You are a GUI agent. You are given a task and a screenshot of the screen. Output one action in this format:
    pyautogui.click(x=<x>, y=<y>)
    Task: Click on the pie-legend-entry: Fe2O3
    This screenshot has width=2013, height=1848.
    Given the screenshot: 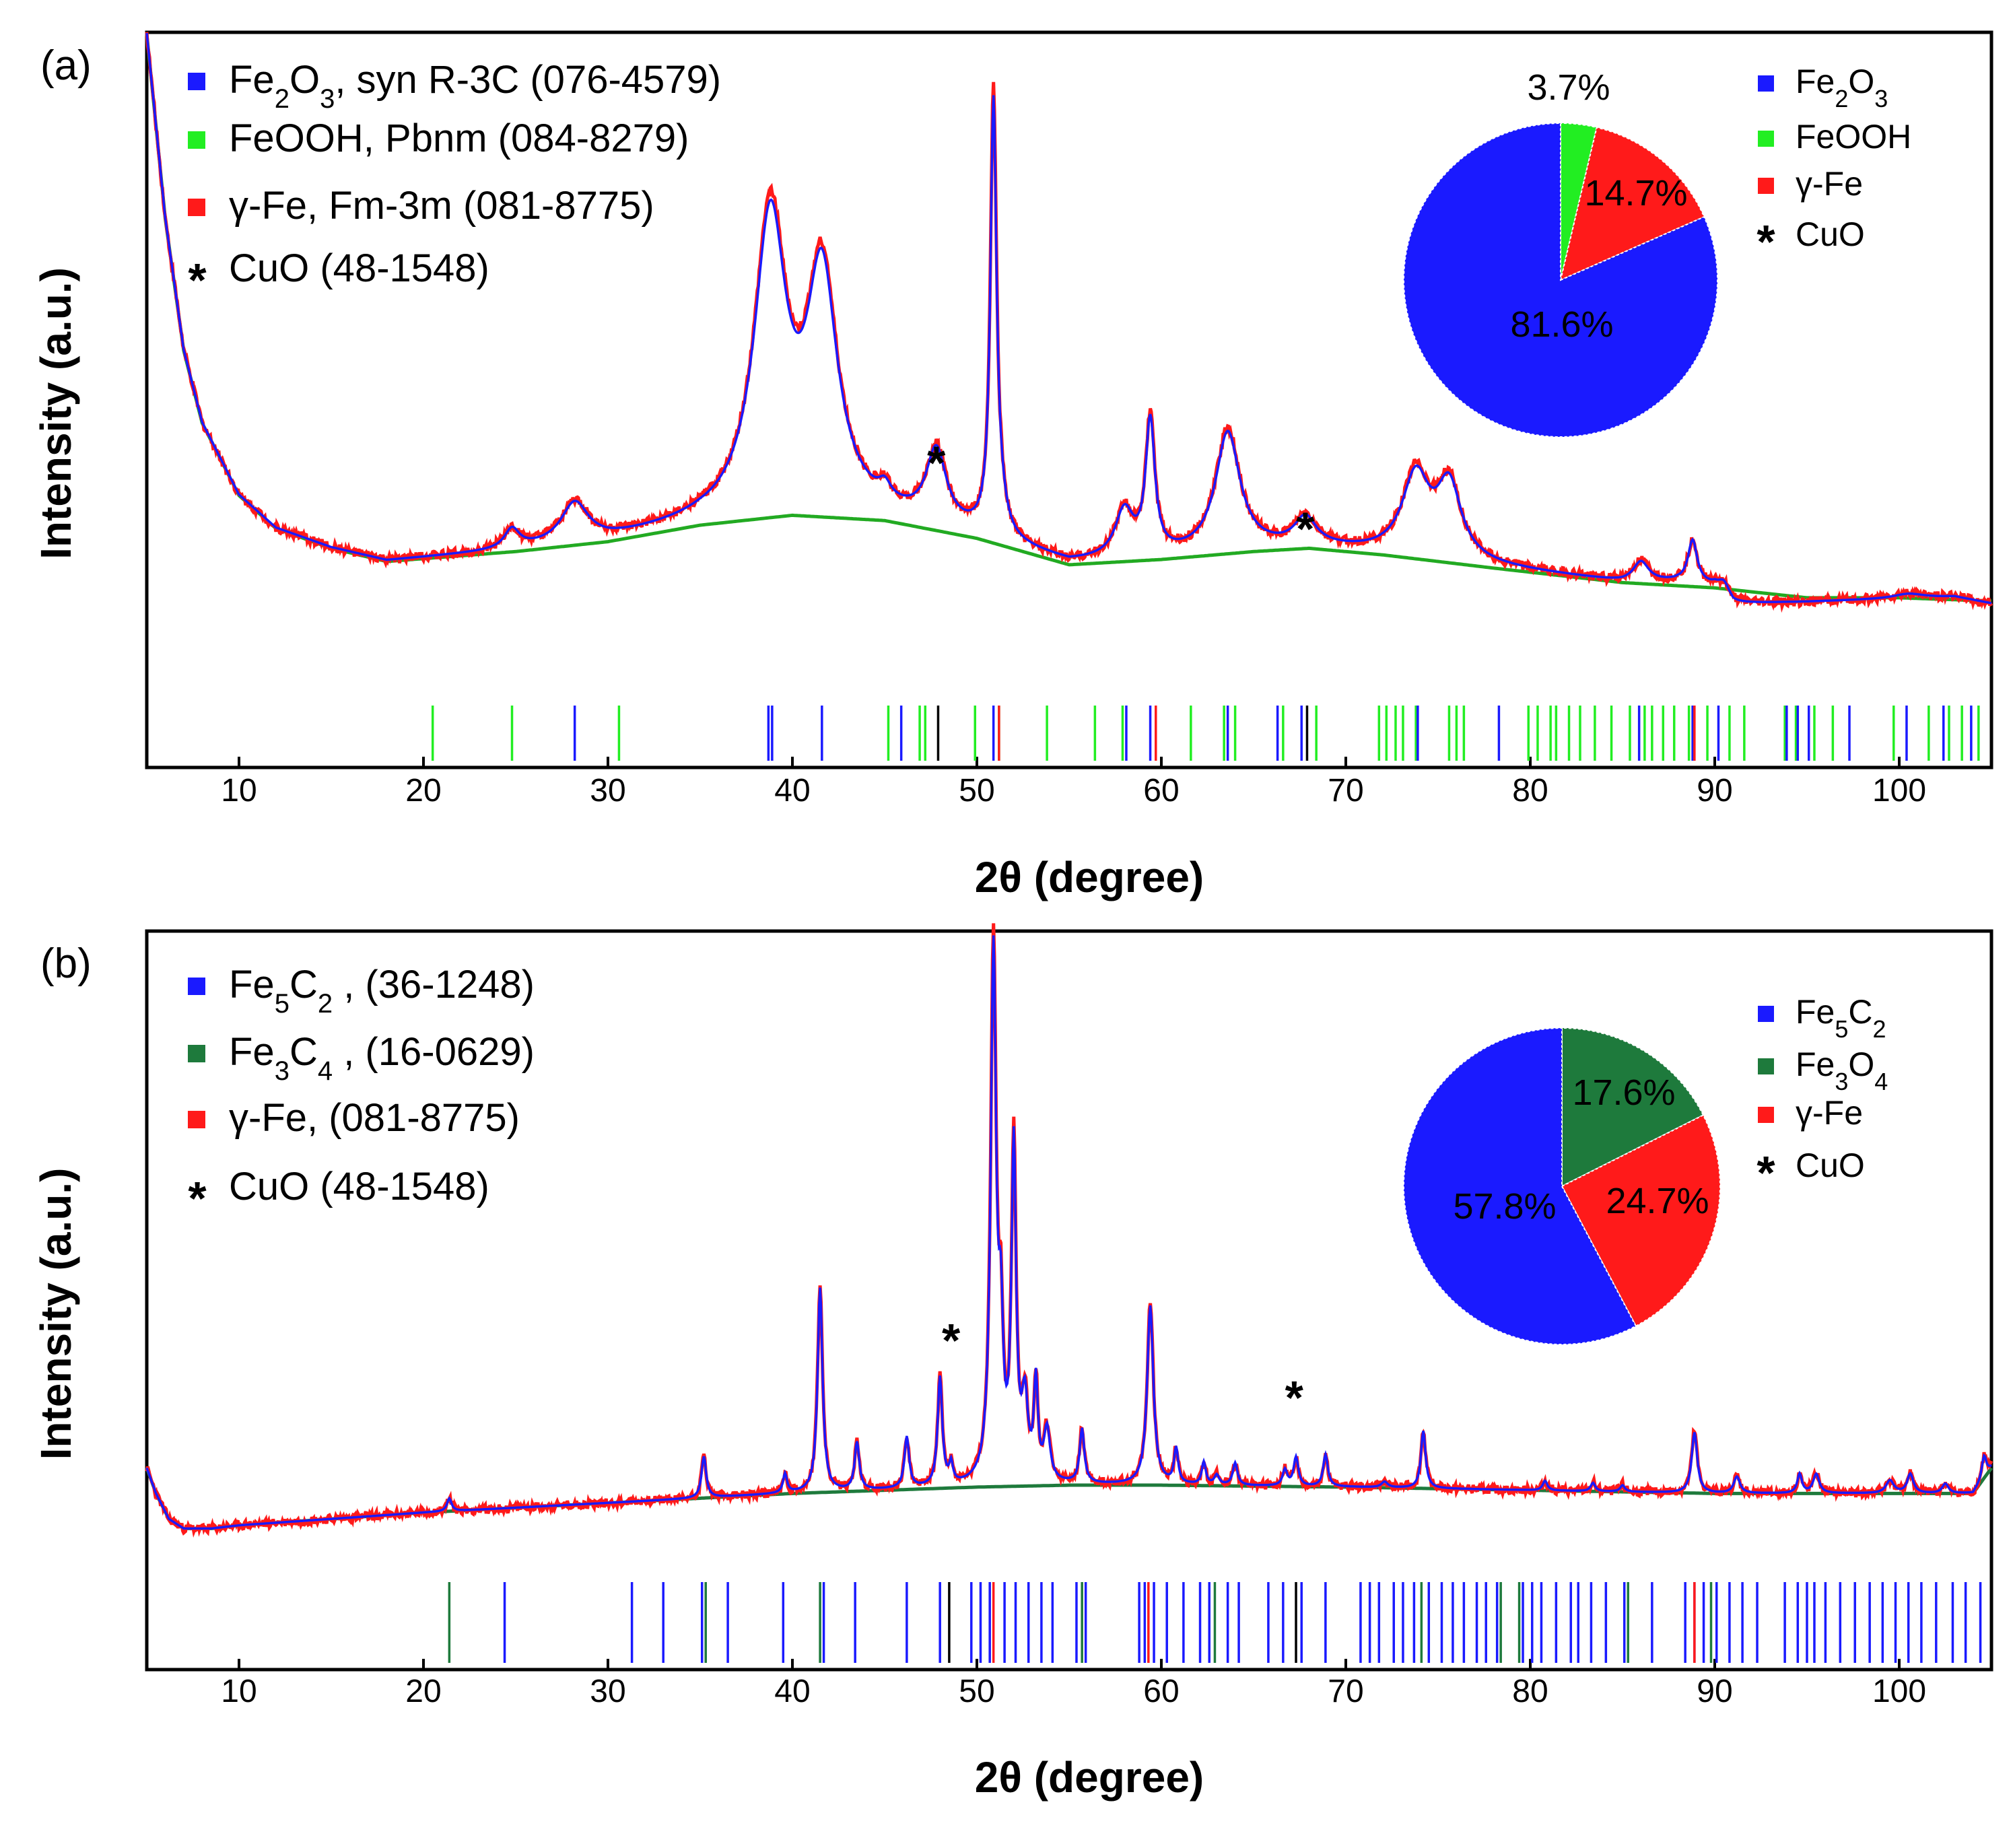 What is the action you would take?
    pyautogui.click(x=1842, y=87)
    